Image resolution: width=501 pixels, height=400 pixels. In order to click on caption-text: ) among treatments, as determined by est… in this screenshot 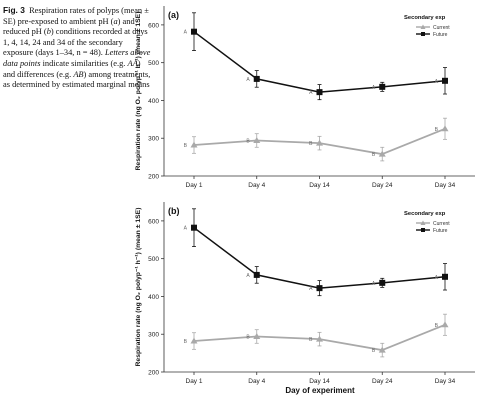, I will do `click(77, 79)`.